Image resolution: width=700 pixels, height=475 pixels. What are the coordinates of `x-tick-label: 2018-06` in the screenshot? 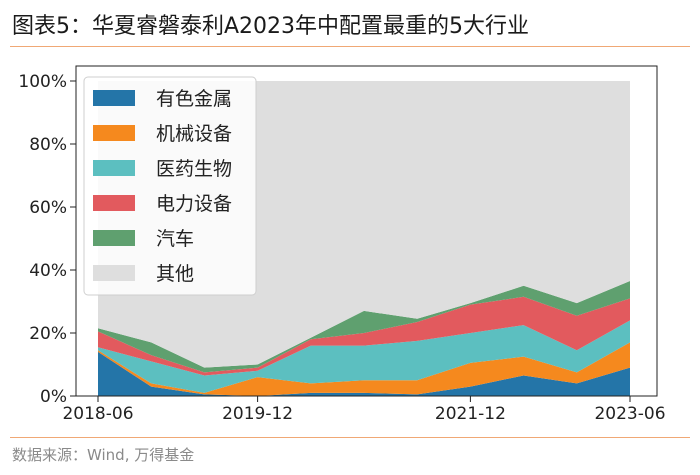 It's located at (97, 414).